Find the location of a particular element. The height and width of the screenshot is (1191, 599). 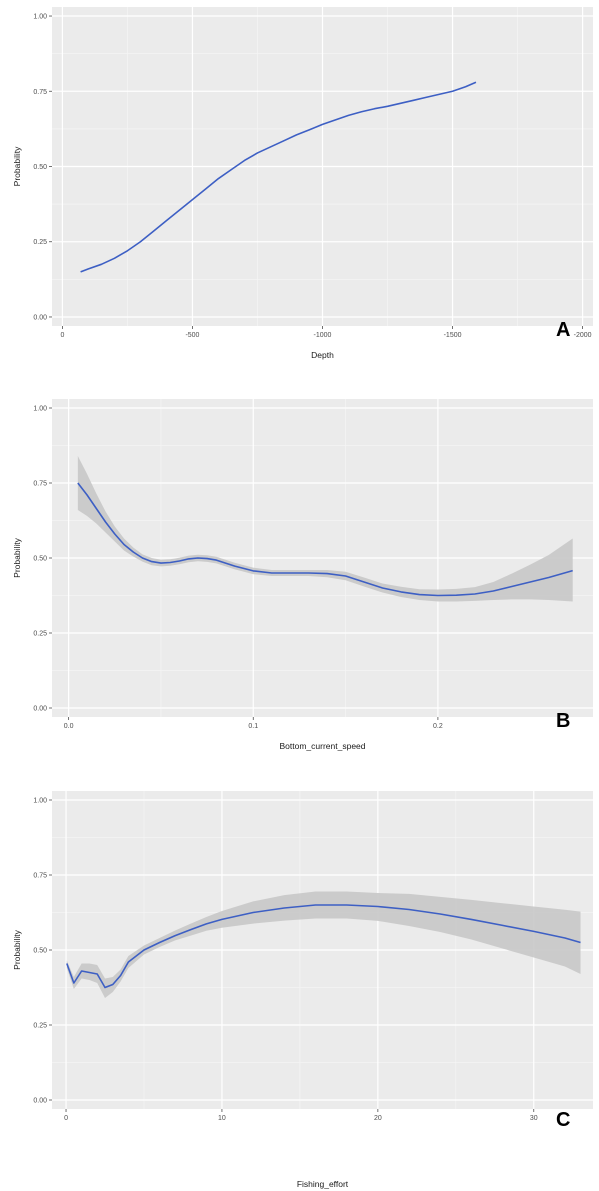

x-tick-label: 0.1 is located at coordinates (253, 726).